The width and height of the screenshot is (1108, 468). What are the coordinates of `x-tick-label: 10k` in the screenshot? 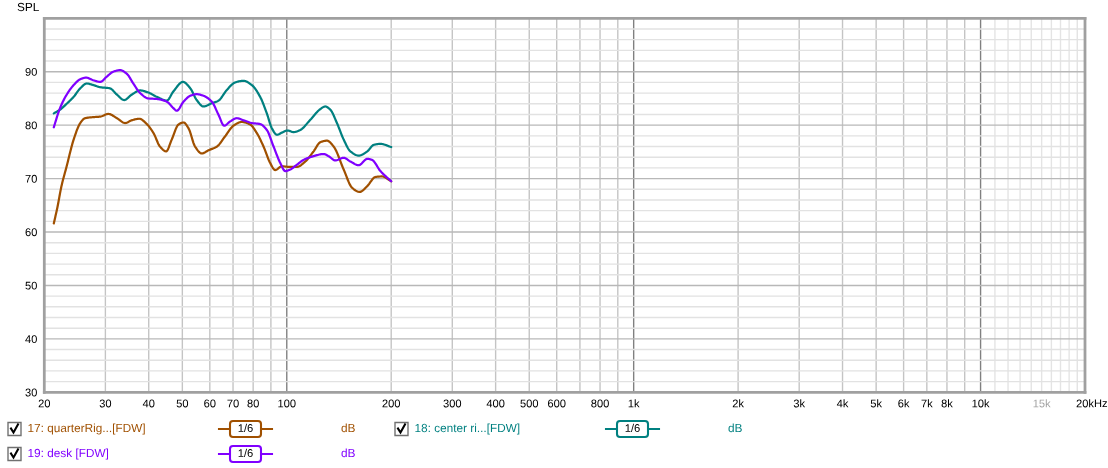 It's located at (981, 403).